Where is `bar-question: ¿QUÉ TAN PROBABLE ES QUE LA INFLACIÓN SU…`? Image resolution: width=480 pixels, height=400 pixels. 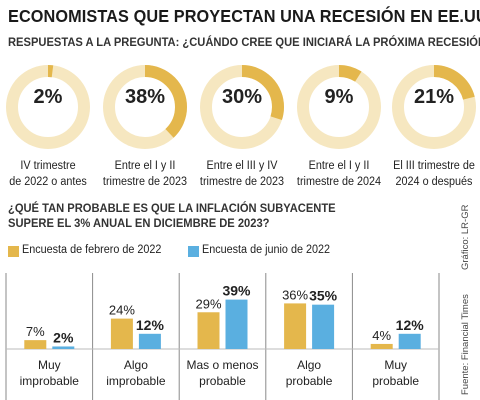 bar-question: ¿QUÉ TAN PROBABLE ES QUE LA INFLACIÓN SU… is located at coordinates (212, 216).